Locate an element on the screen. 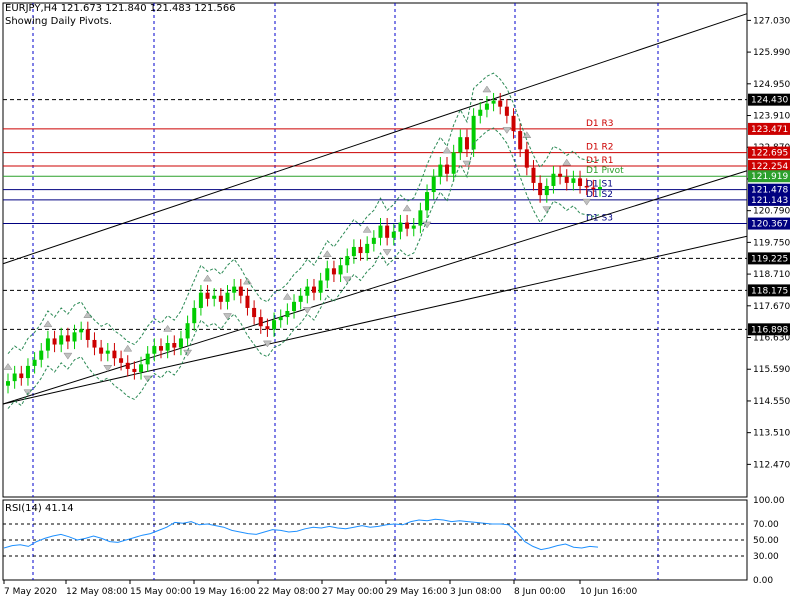 This screenshot has width=800, height=600. pivot-label: D1 S2 is located at coordinates (599, 195).